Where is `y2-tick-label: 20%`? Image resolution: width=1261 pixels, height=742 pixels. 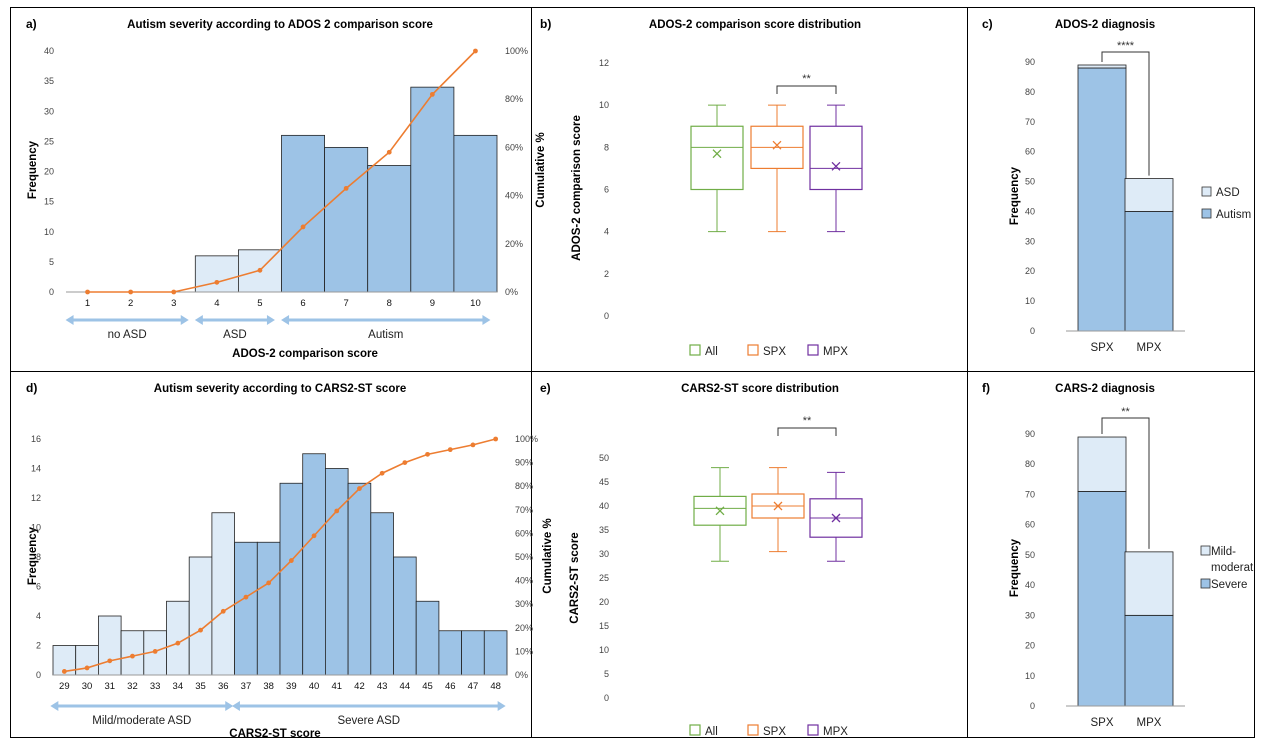 y2-tick-label: 20% is located at coordinates (524, 628).